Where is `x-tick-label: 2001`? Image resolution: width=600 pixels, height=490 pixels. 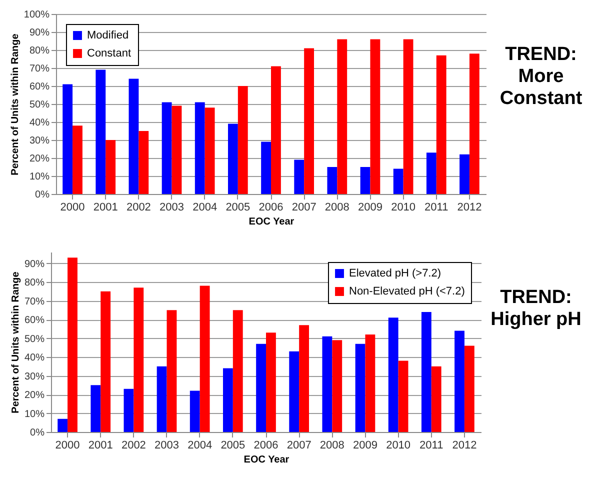
x-tick-label: 2001 is located at coordinates (105, 208).